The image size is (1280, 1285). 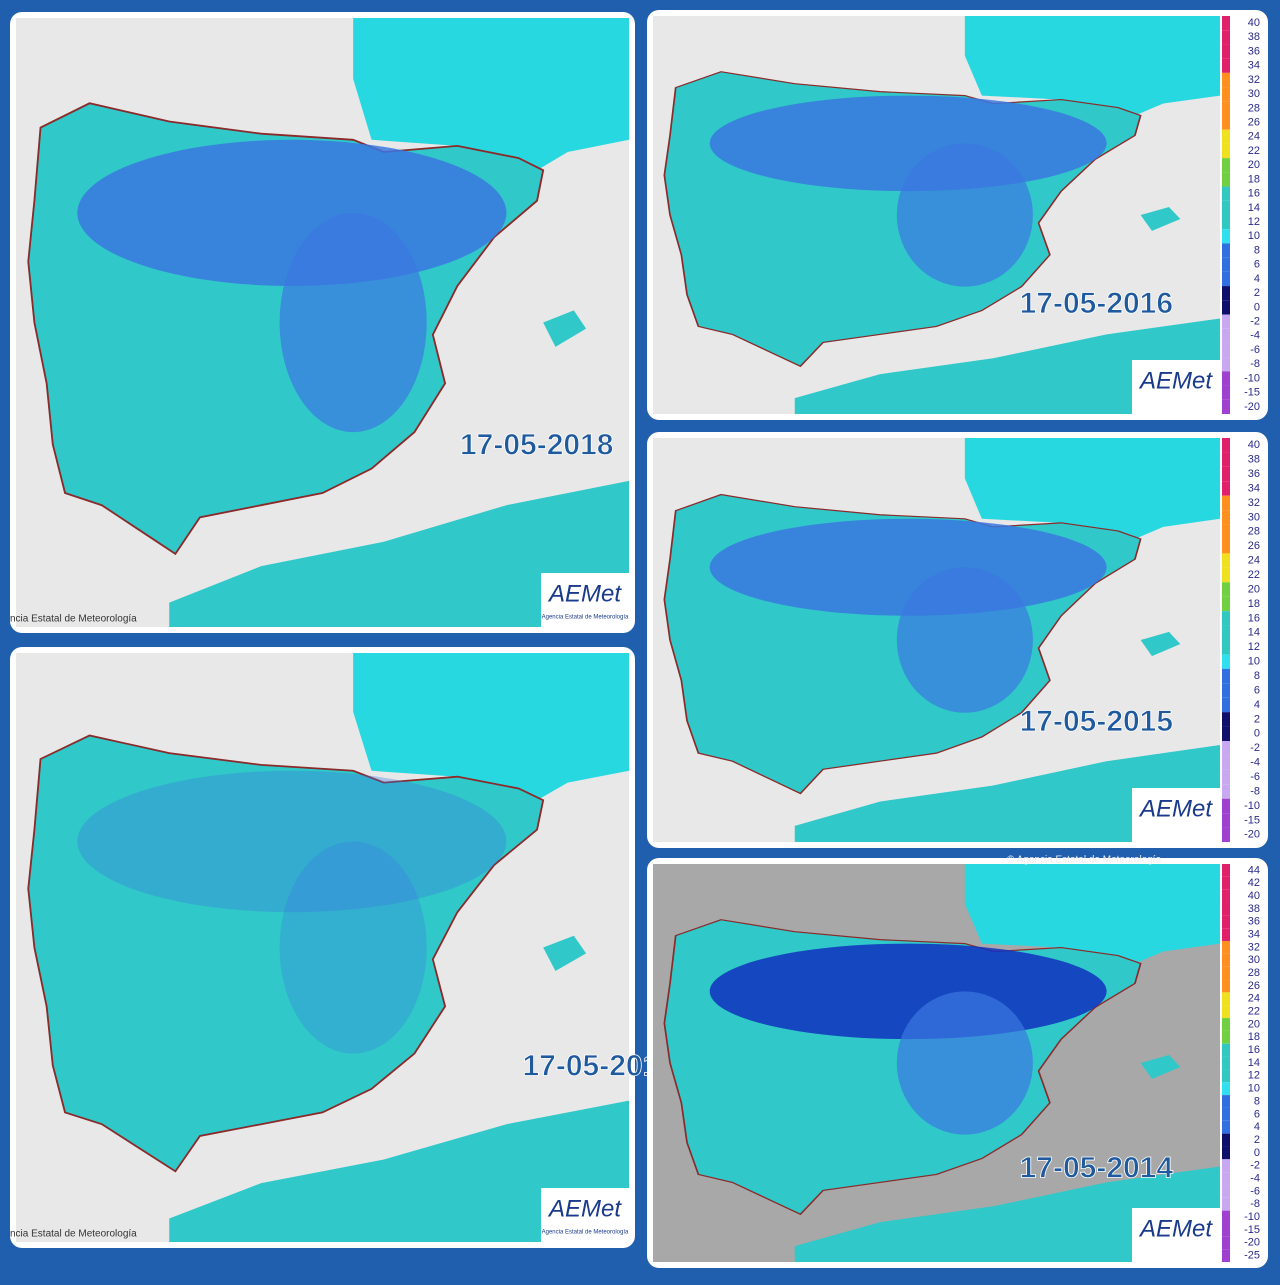 What do you see at coordinates (1255, 1204) in the screenshot?
I see `legend-label: -8` at bounding box center [1255, 1204].